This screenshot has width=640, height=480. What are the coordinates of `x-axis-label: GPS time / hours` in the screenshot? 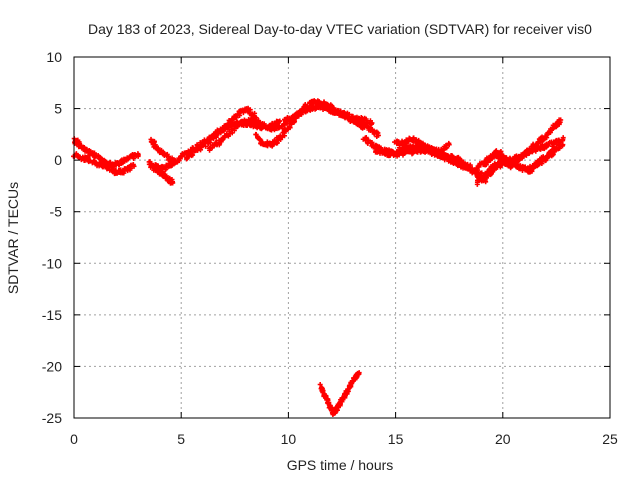 It's located at (340, 465).